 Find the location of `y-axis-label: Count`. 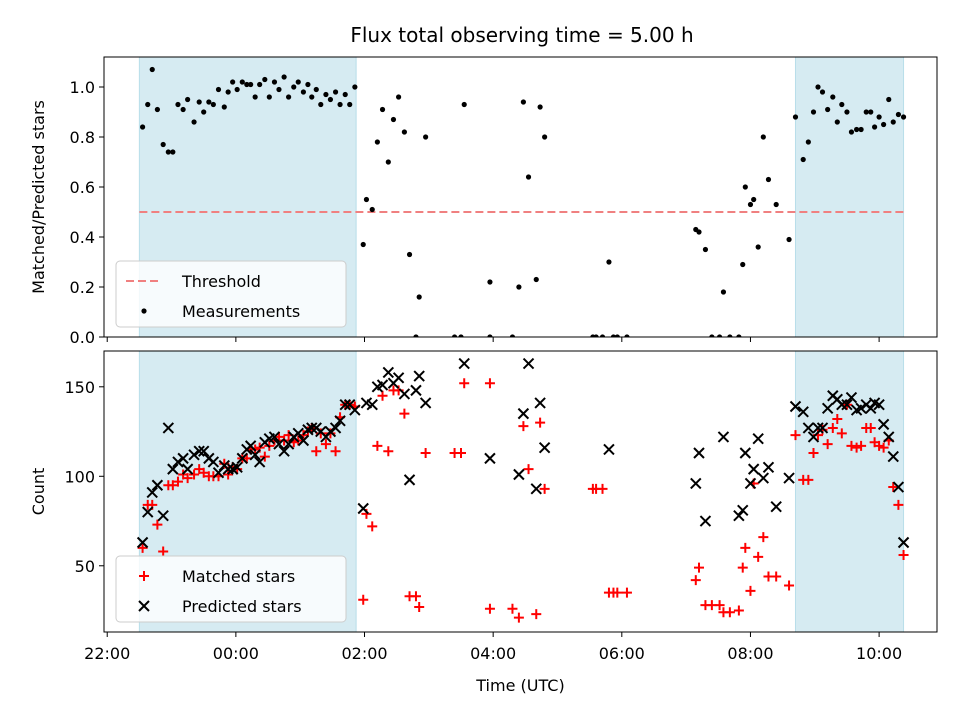

y-axis-label: Count is located at coordinates (38, 492).